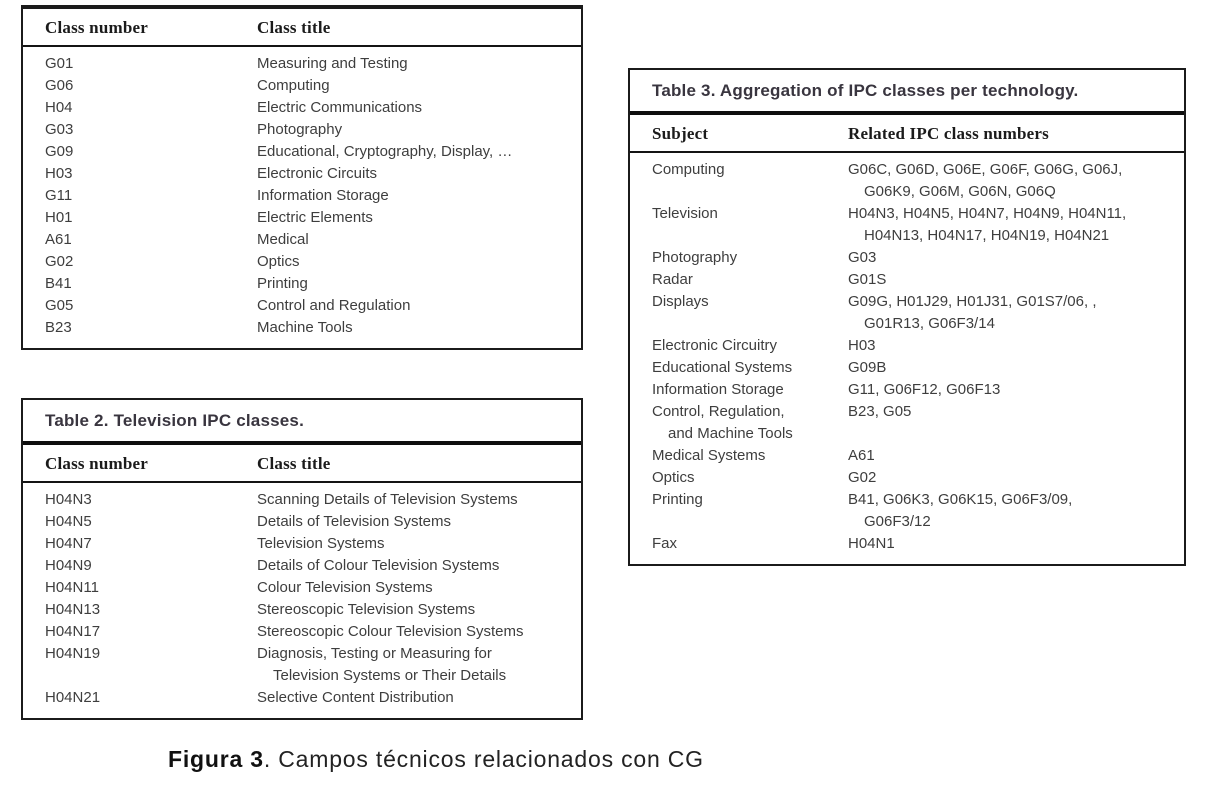  Describe the element at coordinates (140, 64) in the screenshot. I see `class-number-cell: G01` at that location.